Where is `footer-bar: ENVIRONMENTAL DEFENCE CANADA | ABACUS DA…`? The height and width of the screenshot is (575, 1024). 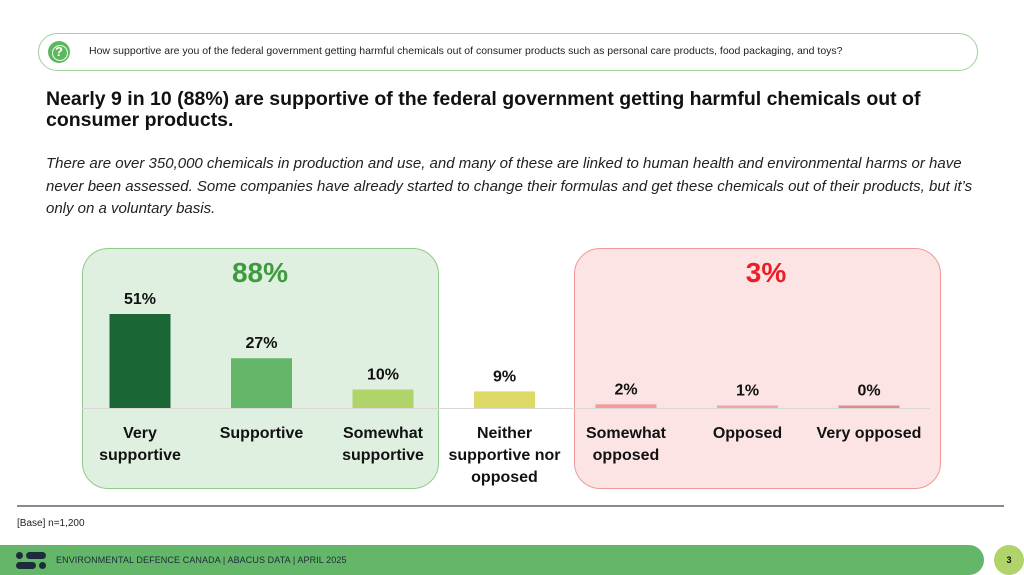 footer-bar: ENVIRONMENTAL DEFENCE CANADA | ABACUS DA… is located at coordinates (492, 560).